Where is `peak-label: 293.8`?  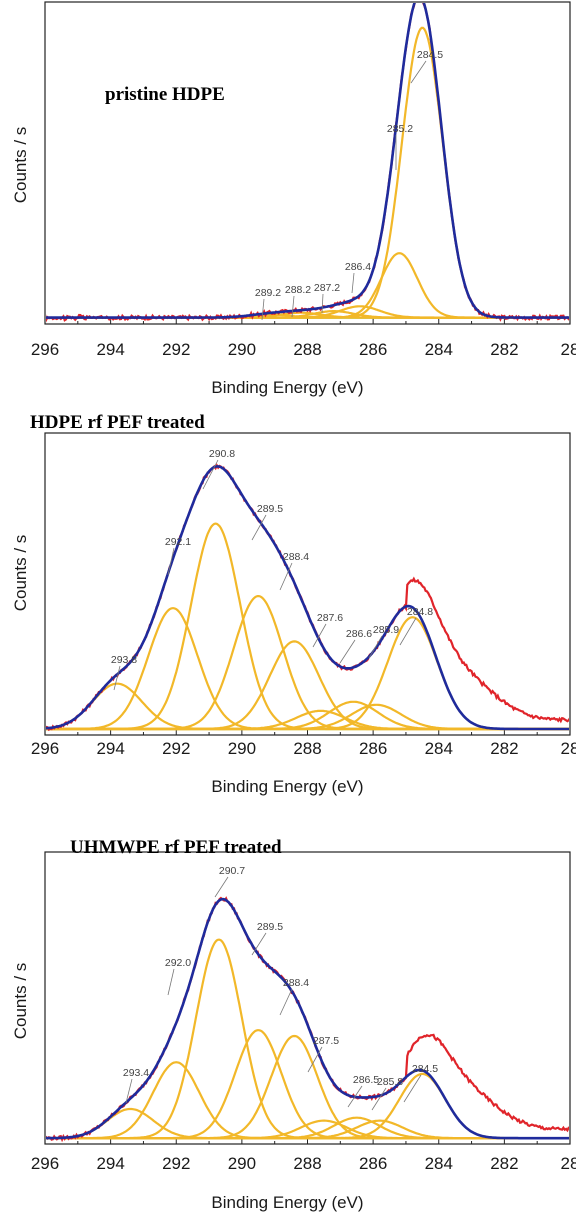
peak-label: 293.8 is located at coordinates (124, 660).